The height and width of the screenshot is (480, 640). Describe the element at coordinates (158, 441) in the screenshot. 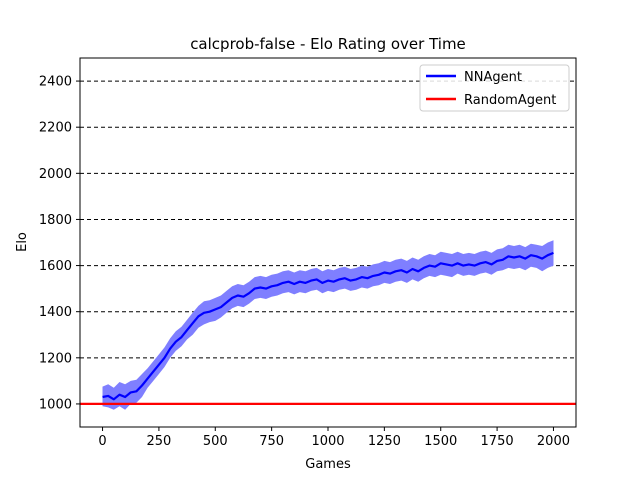

I see `x-tick-label: 250` at that location.